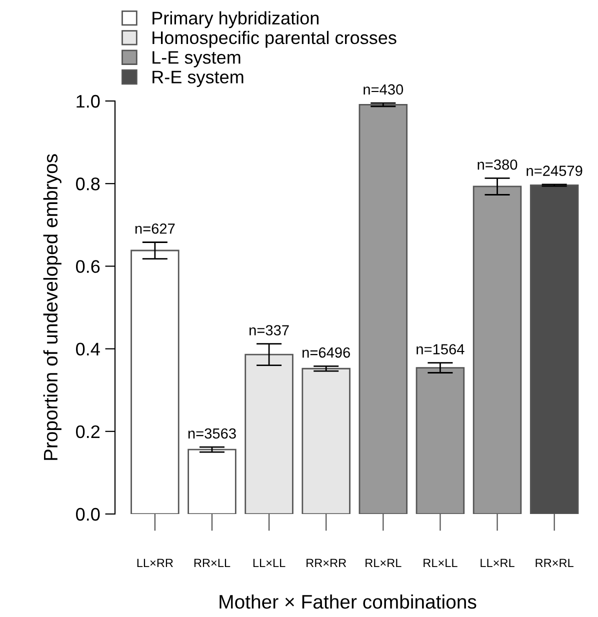 This screenshot has width=598, height=617. I want to click on annotation: n=380, so click(498, 164).